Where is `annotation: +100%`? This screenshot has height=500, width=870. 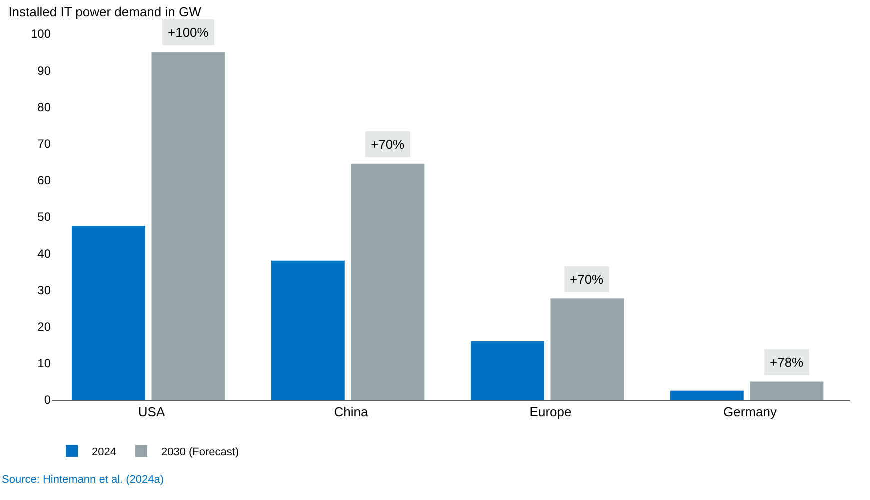 annotation: +100% is located at coordinates (189, 32).